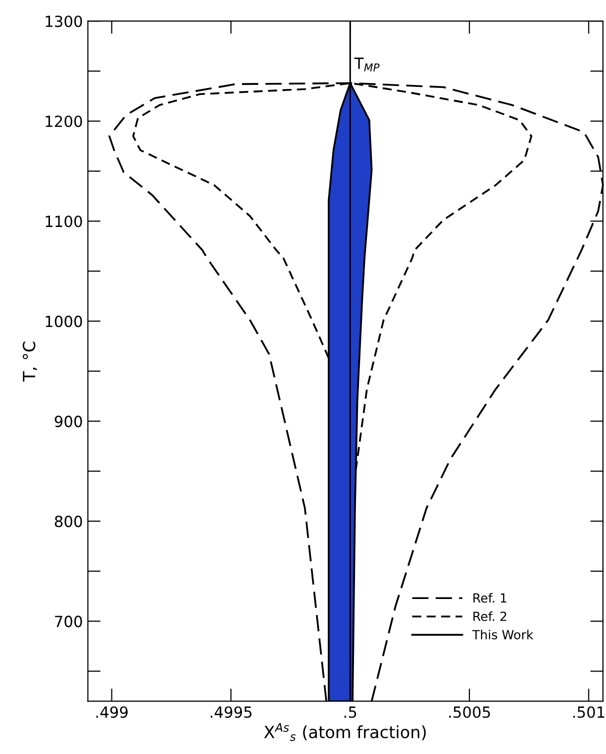 This screenshot has width=606, height=754. Describe the element at coordinates (489, 616) in the screenshot. I see `legend-label: Ref. 2` at that location.